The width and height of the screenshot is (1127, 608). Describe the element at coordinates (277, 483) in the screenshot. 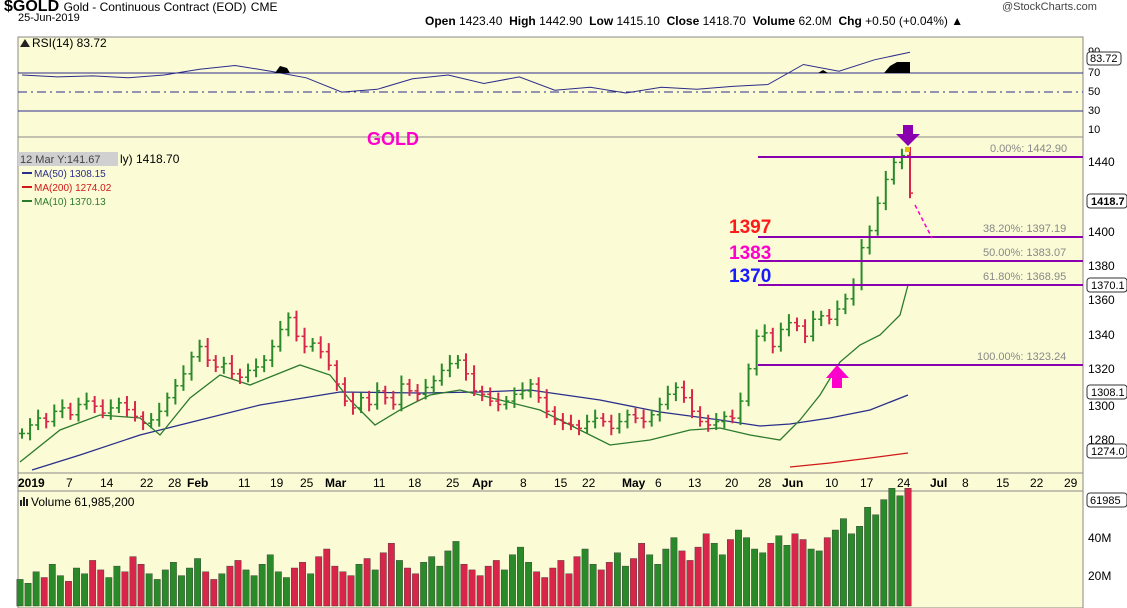

I see `x-tick-label: 19` at that location.